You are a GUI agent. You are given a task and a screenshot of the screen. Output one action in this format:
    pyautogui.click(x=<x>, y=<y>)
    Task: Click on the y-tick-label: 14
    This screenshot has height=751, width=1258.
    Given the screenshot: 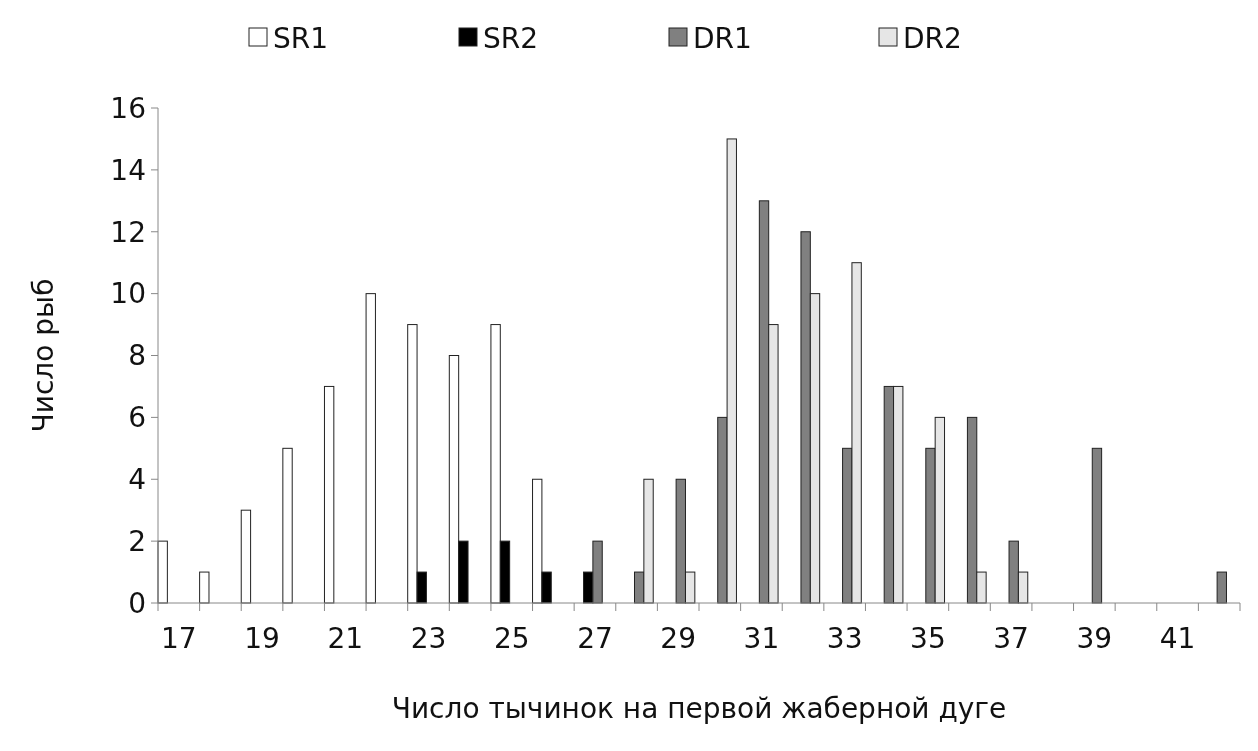 What is the action you would take?
    pyautogui.click(x=128, y=170)
    